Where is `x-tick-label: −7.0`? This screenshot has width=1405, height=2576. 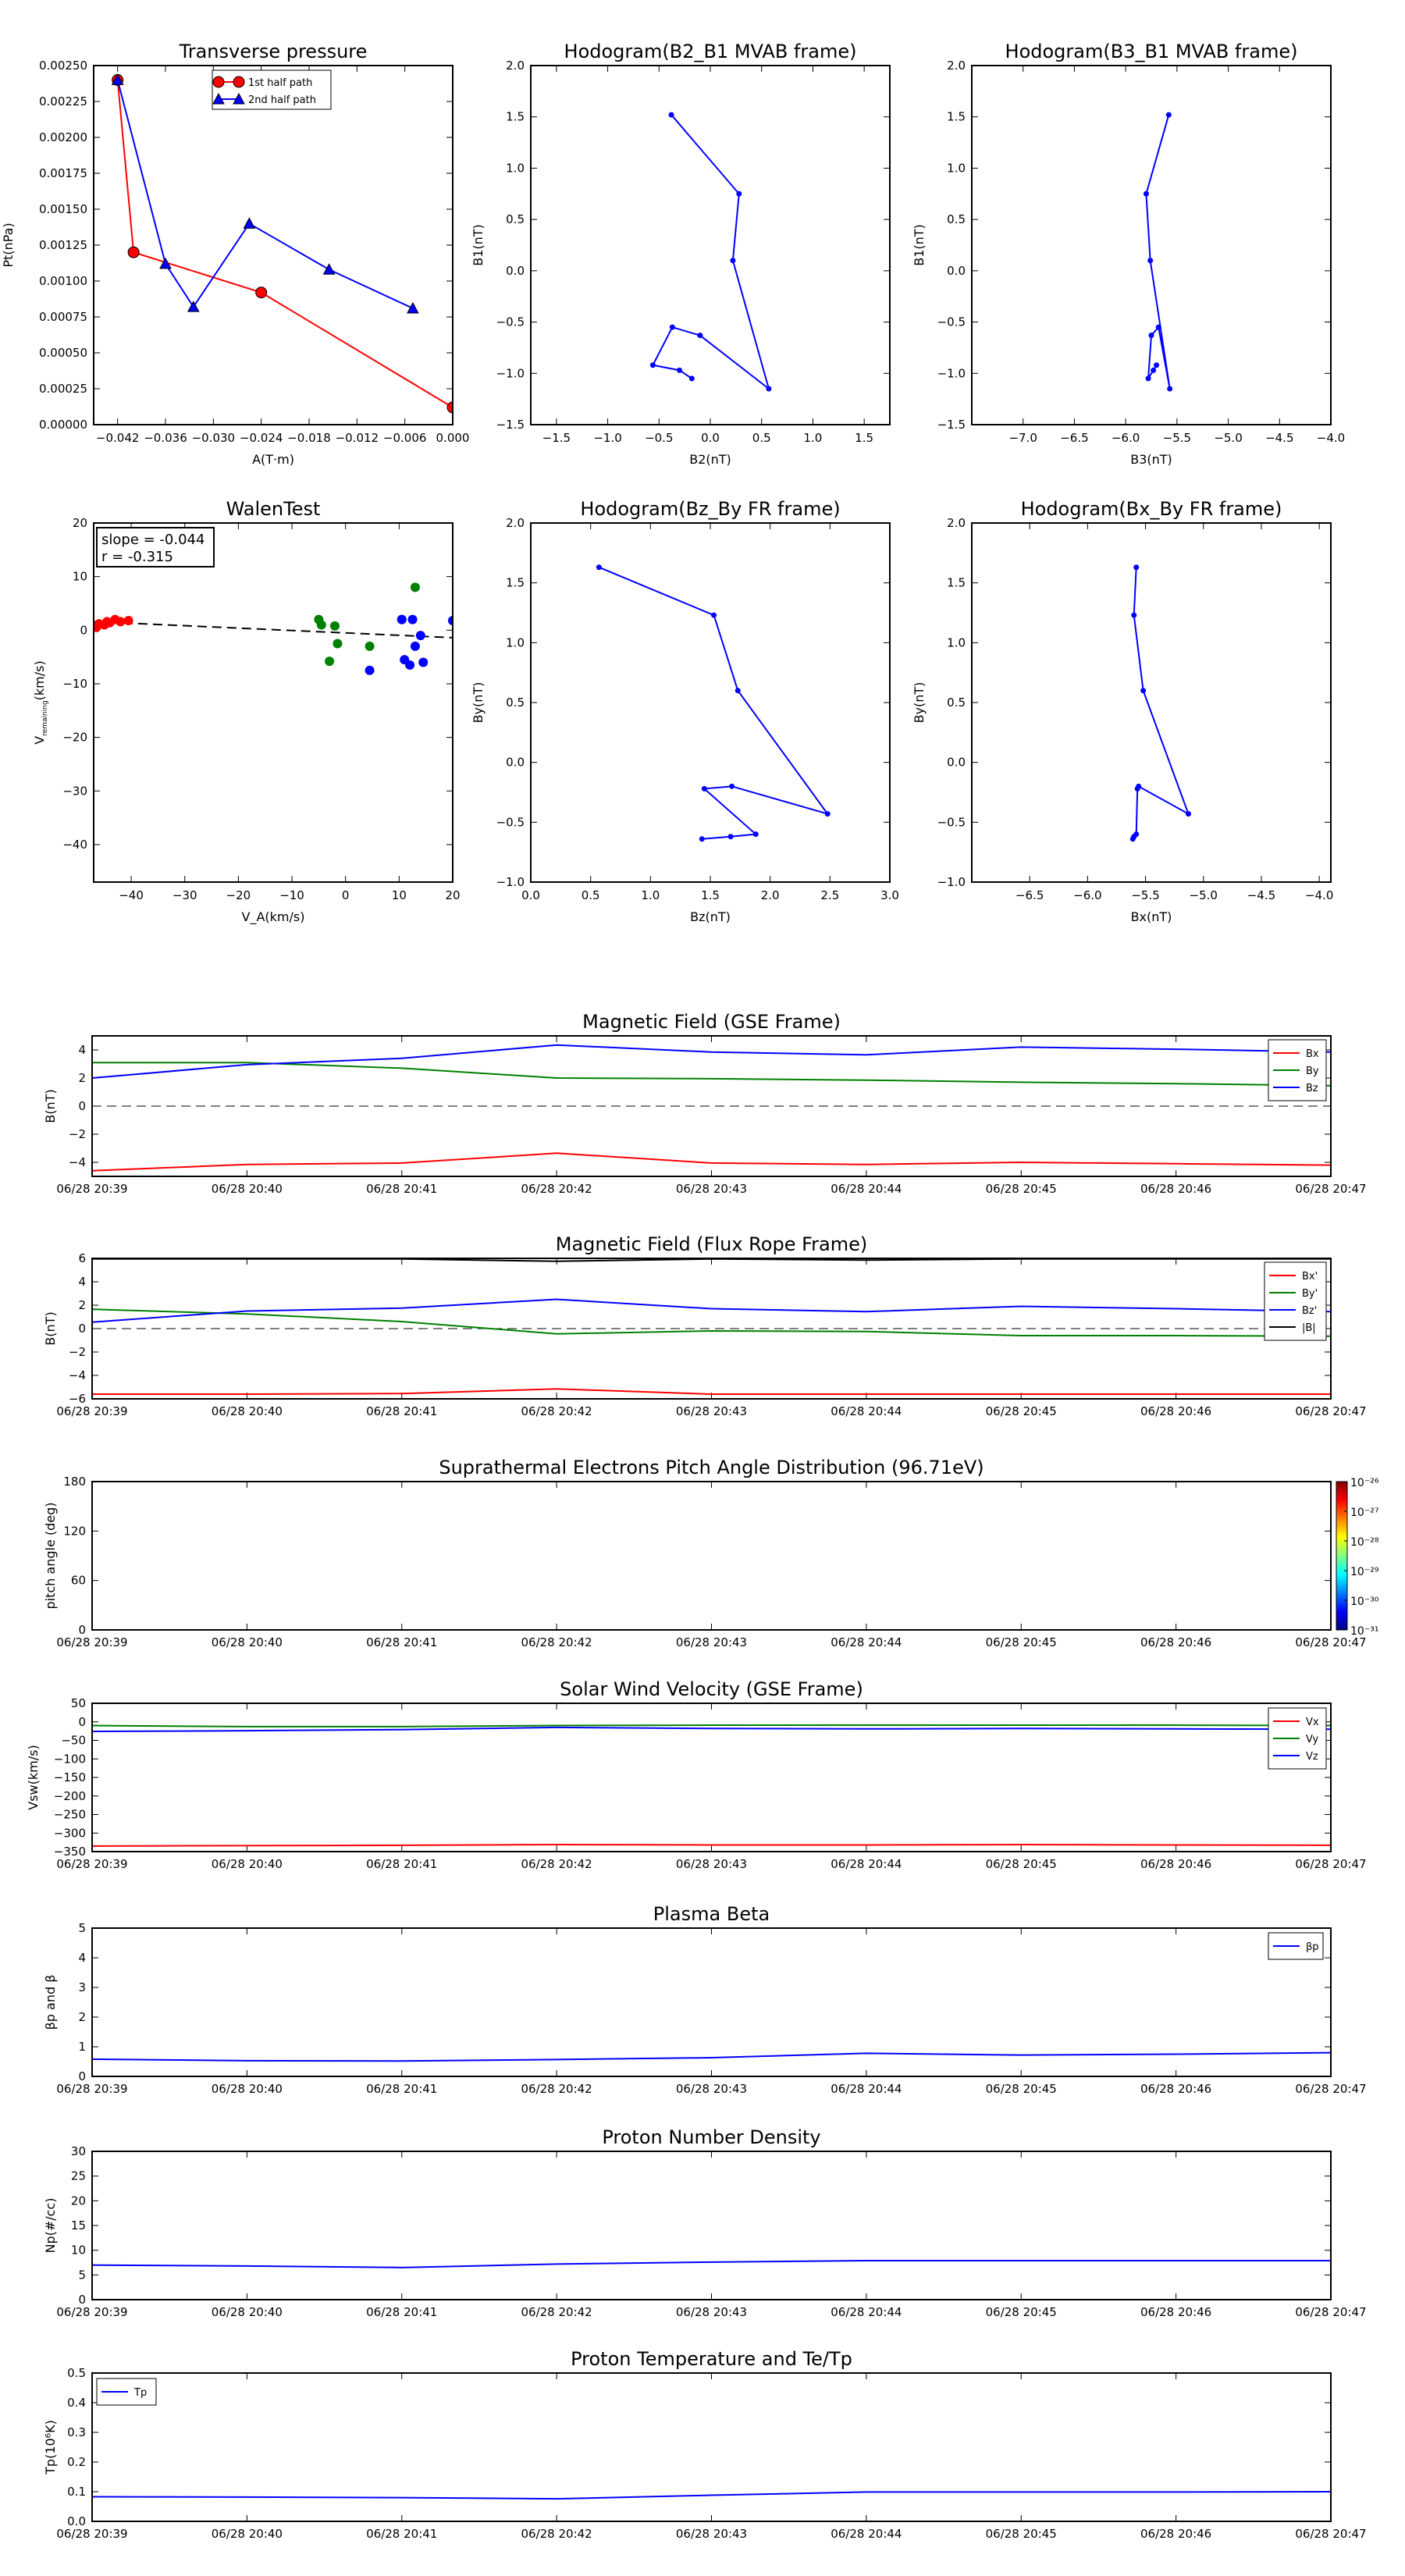 x-tick-label: −7.0 is located at coordinates (1023, 438).